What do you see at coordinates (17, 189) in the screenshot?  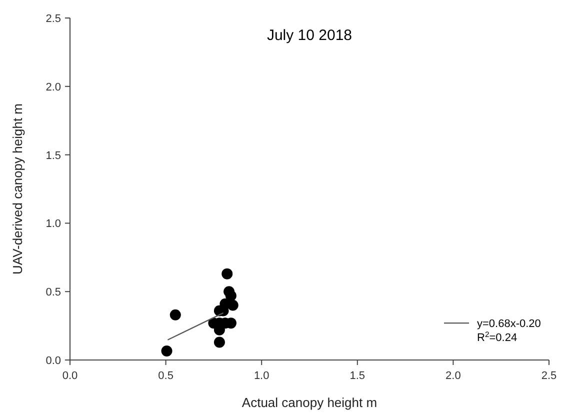 I see `y-axis-title: UAV-derived canopy height m` at bounding box center [17, 189].